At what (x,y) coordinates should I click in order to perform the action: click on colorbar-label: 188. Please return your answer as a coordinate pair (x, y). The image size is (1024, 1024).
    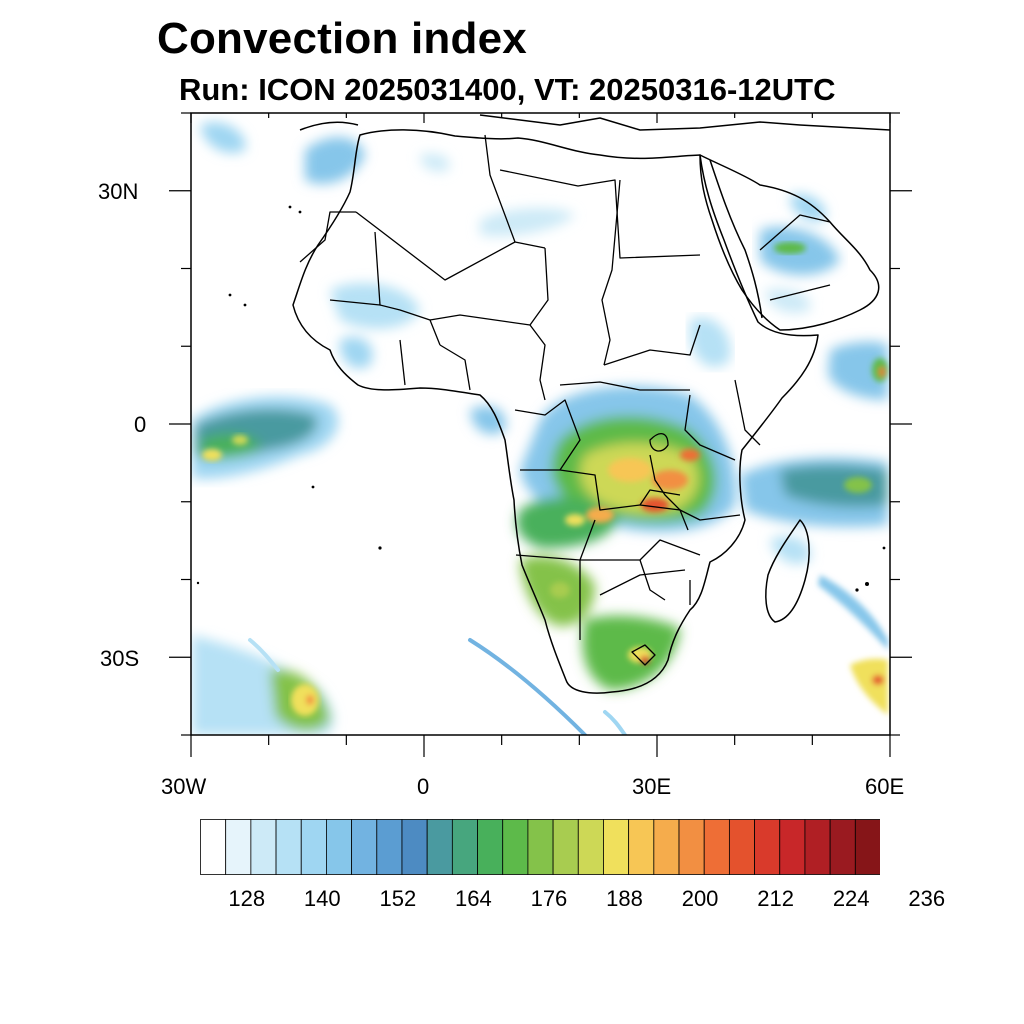
    Looking at the image, I should click on (624, 898).